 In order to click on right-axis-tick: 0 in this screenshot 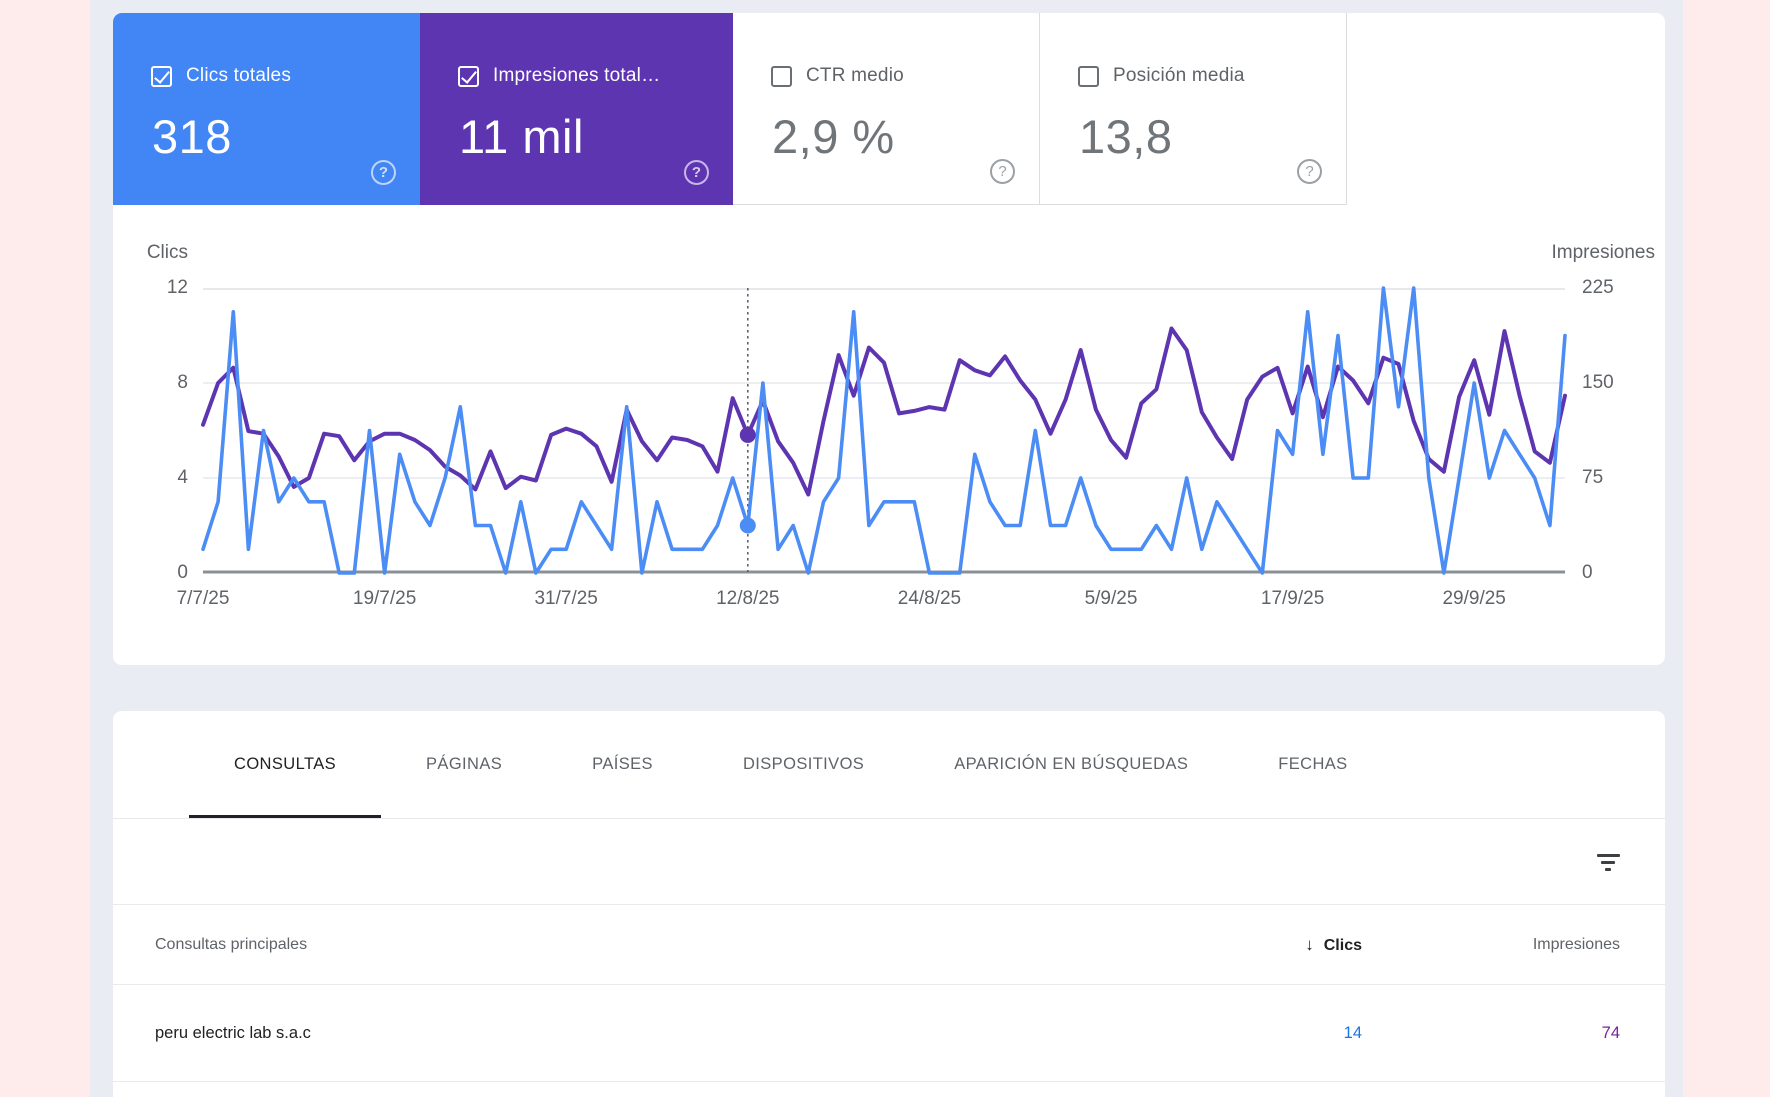, I will do `click(1587, 572)`.